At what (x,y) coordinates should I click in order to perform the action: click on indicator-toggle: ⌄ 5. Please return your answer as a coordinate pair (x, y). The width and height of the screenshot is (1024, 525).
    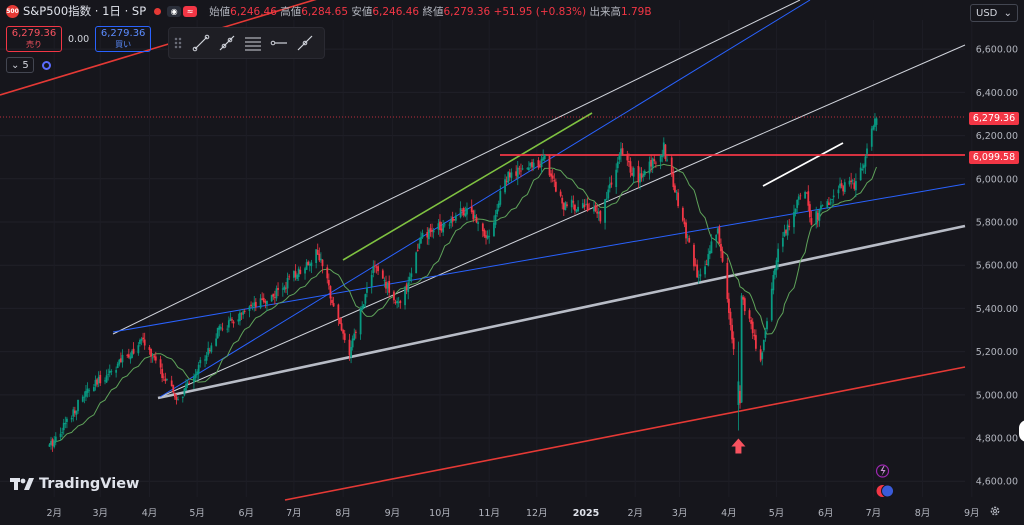
    Looking at the image, I should click on (20, 65).